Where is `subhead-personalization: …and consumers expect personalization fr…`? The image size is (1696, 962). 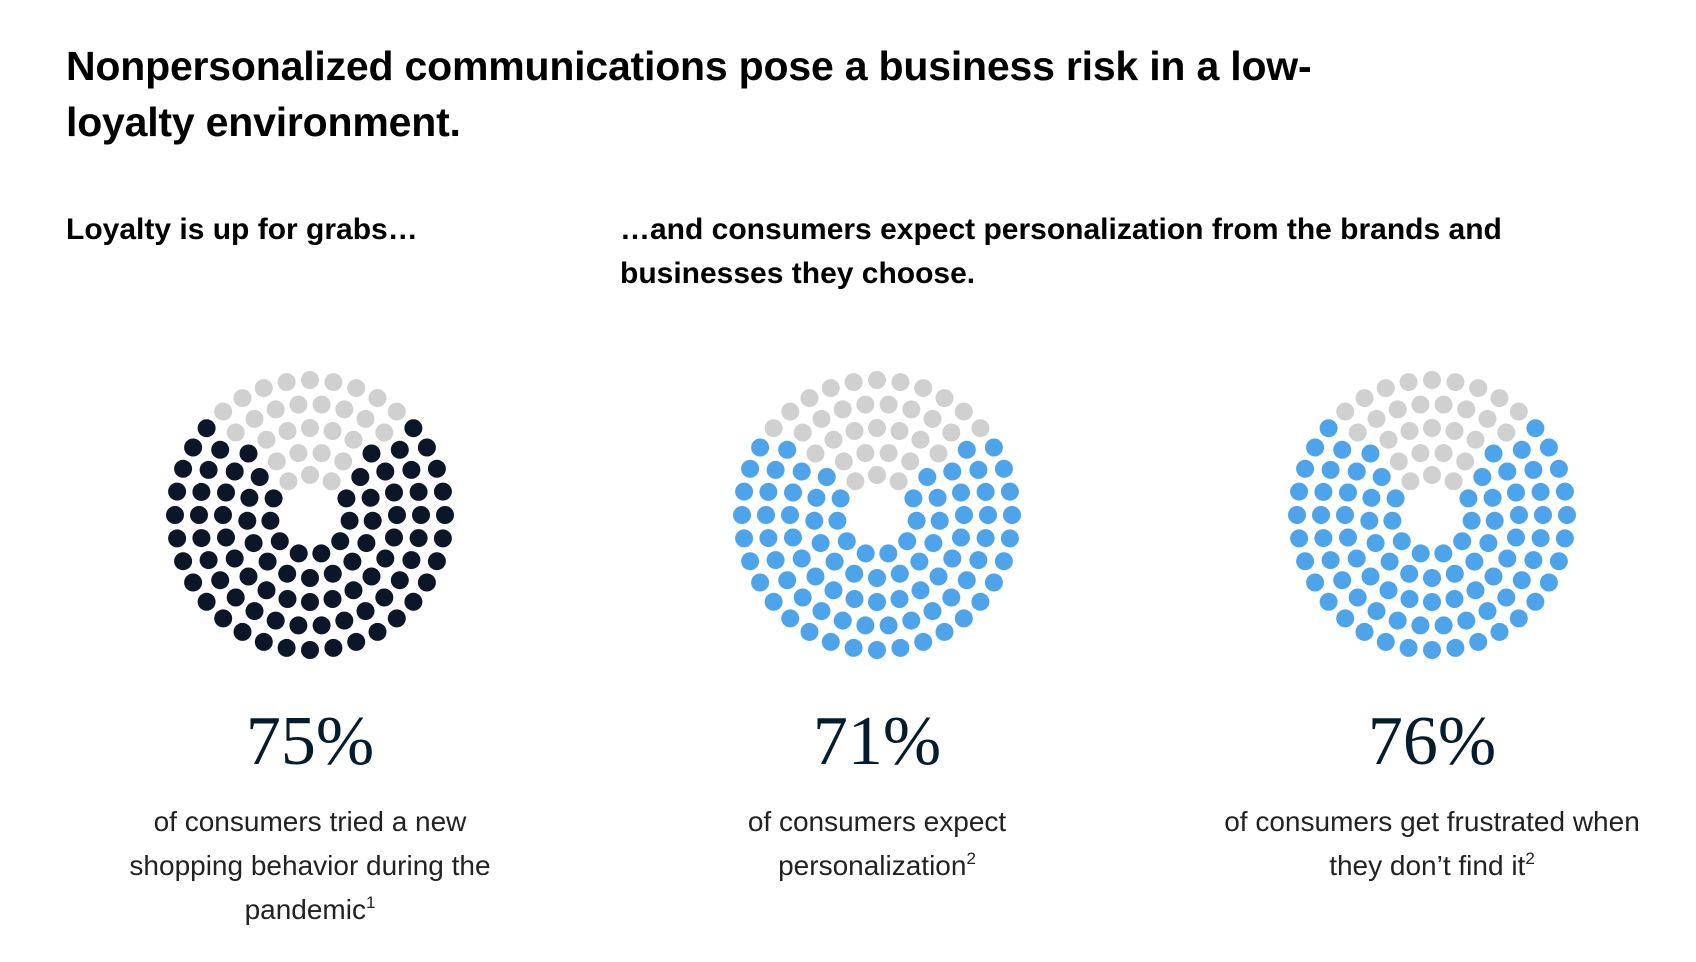
subhead-personalization: …and consumers expect personalization fr… is located at coordinates (1061, 251).